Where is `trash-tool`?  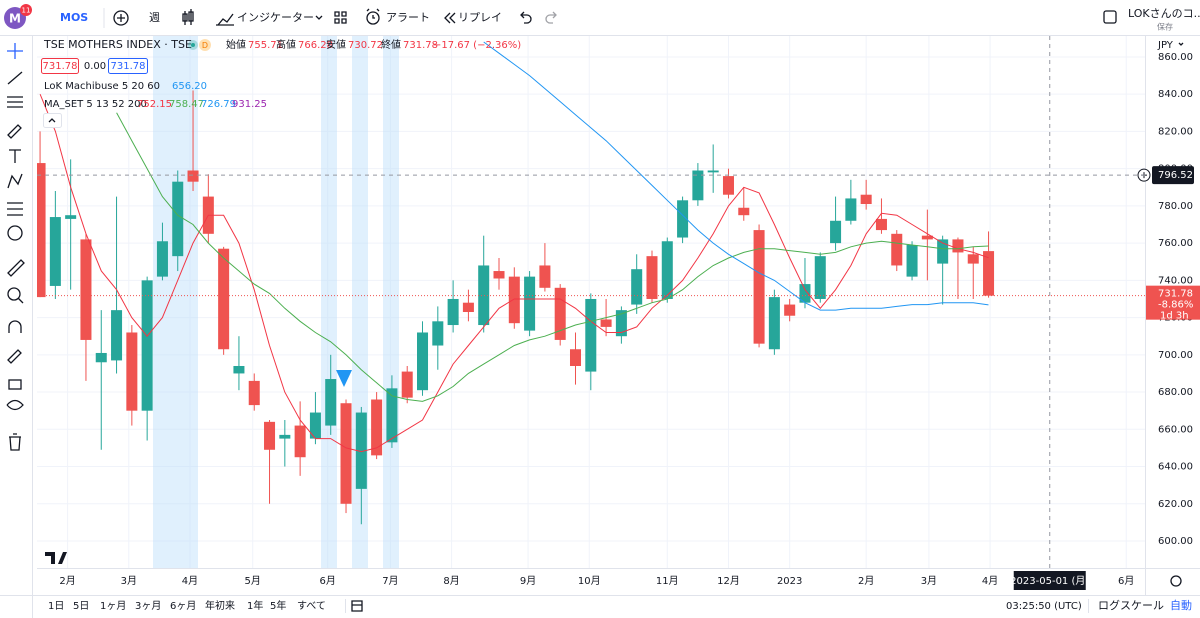 trash-tool is located at coordinates (15, 442).